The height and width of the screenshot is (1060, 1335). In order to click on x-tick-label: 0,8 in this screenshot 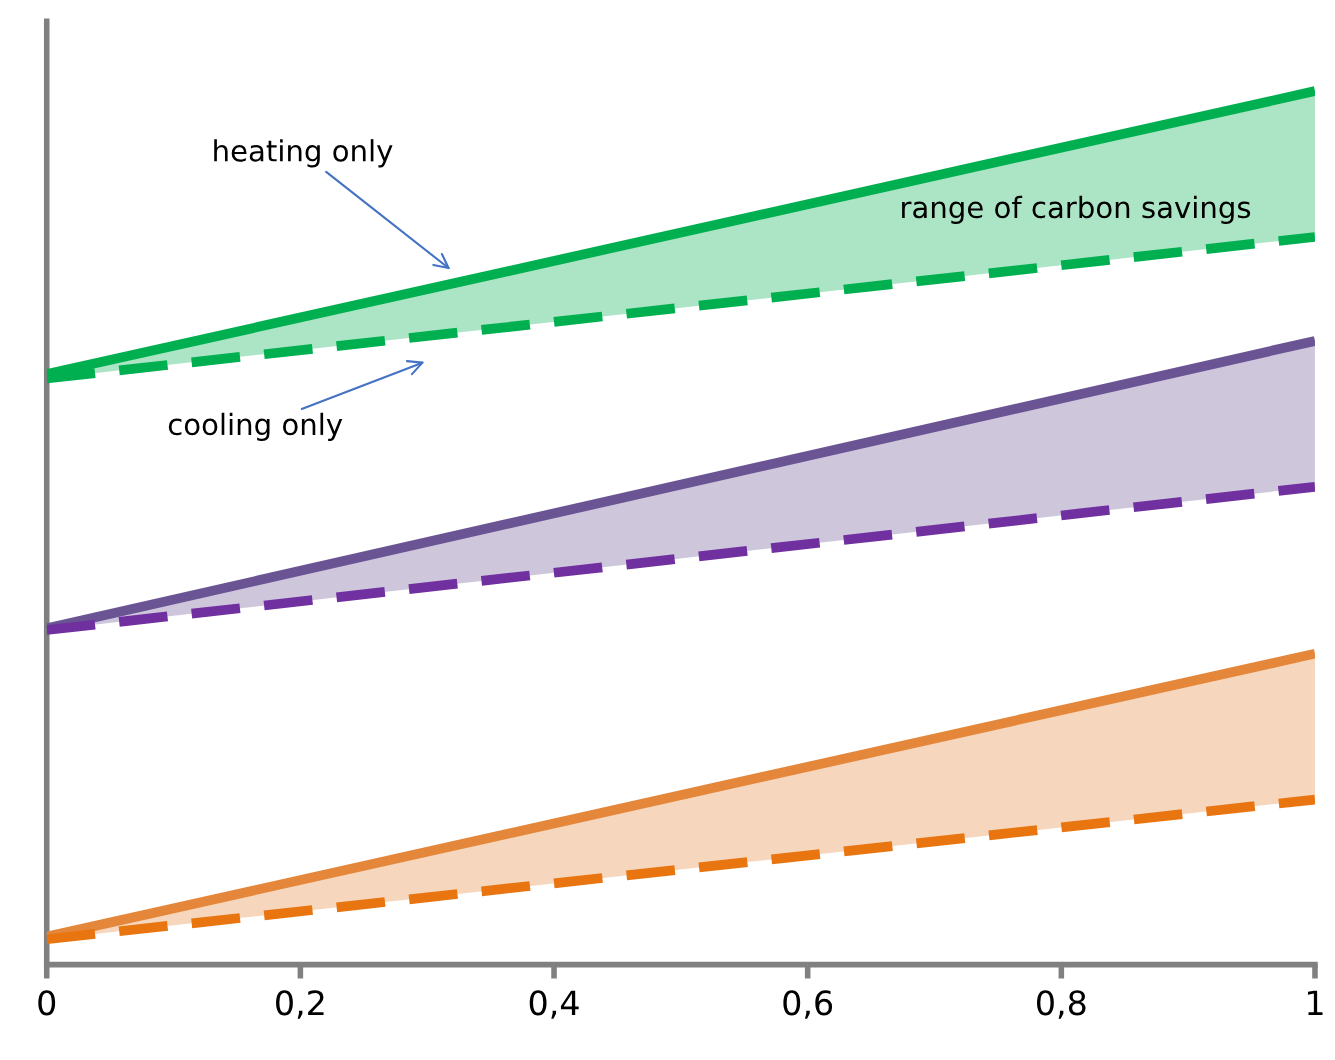, I will do `click(1061, 1004)`.